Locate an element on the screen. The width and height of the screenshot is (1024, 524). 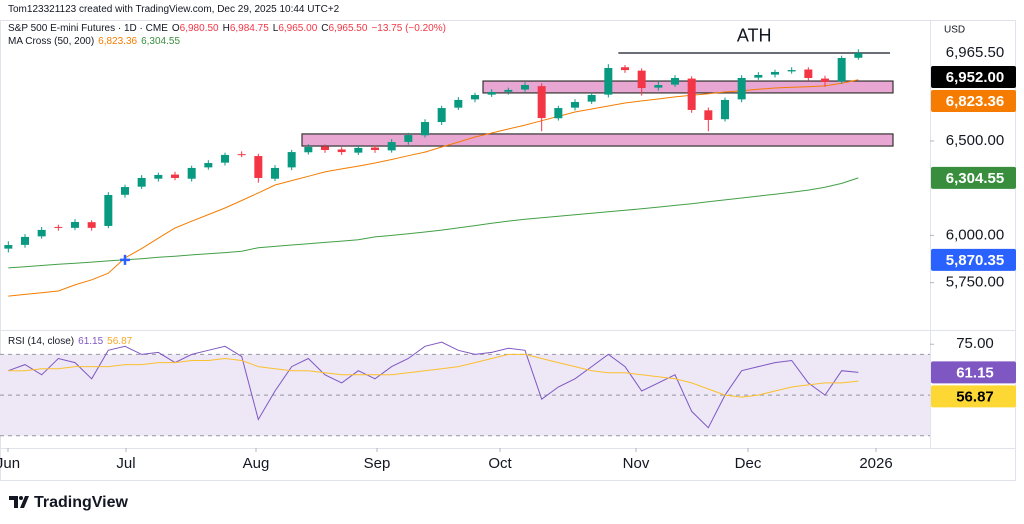
ohlc-value: 6,984.75 is located at coordinates (249, 28).